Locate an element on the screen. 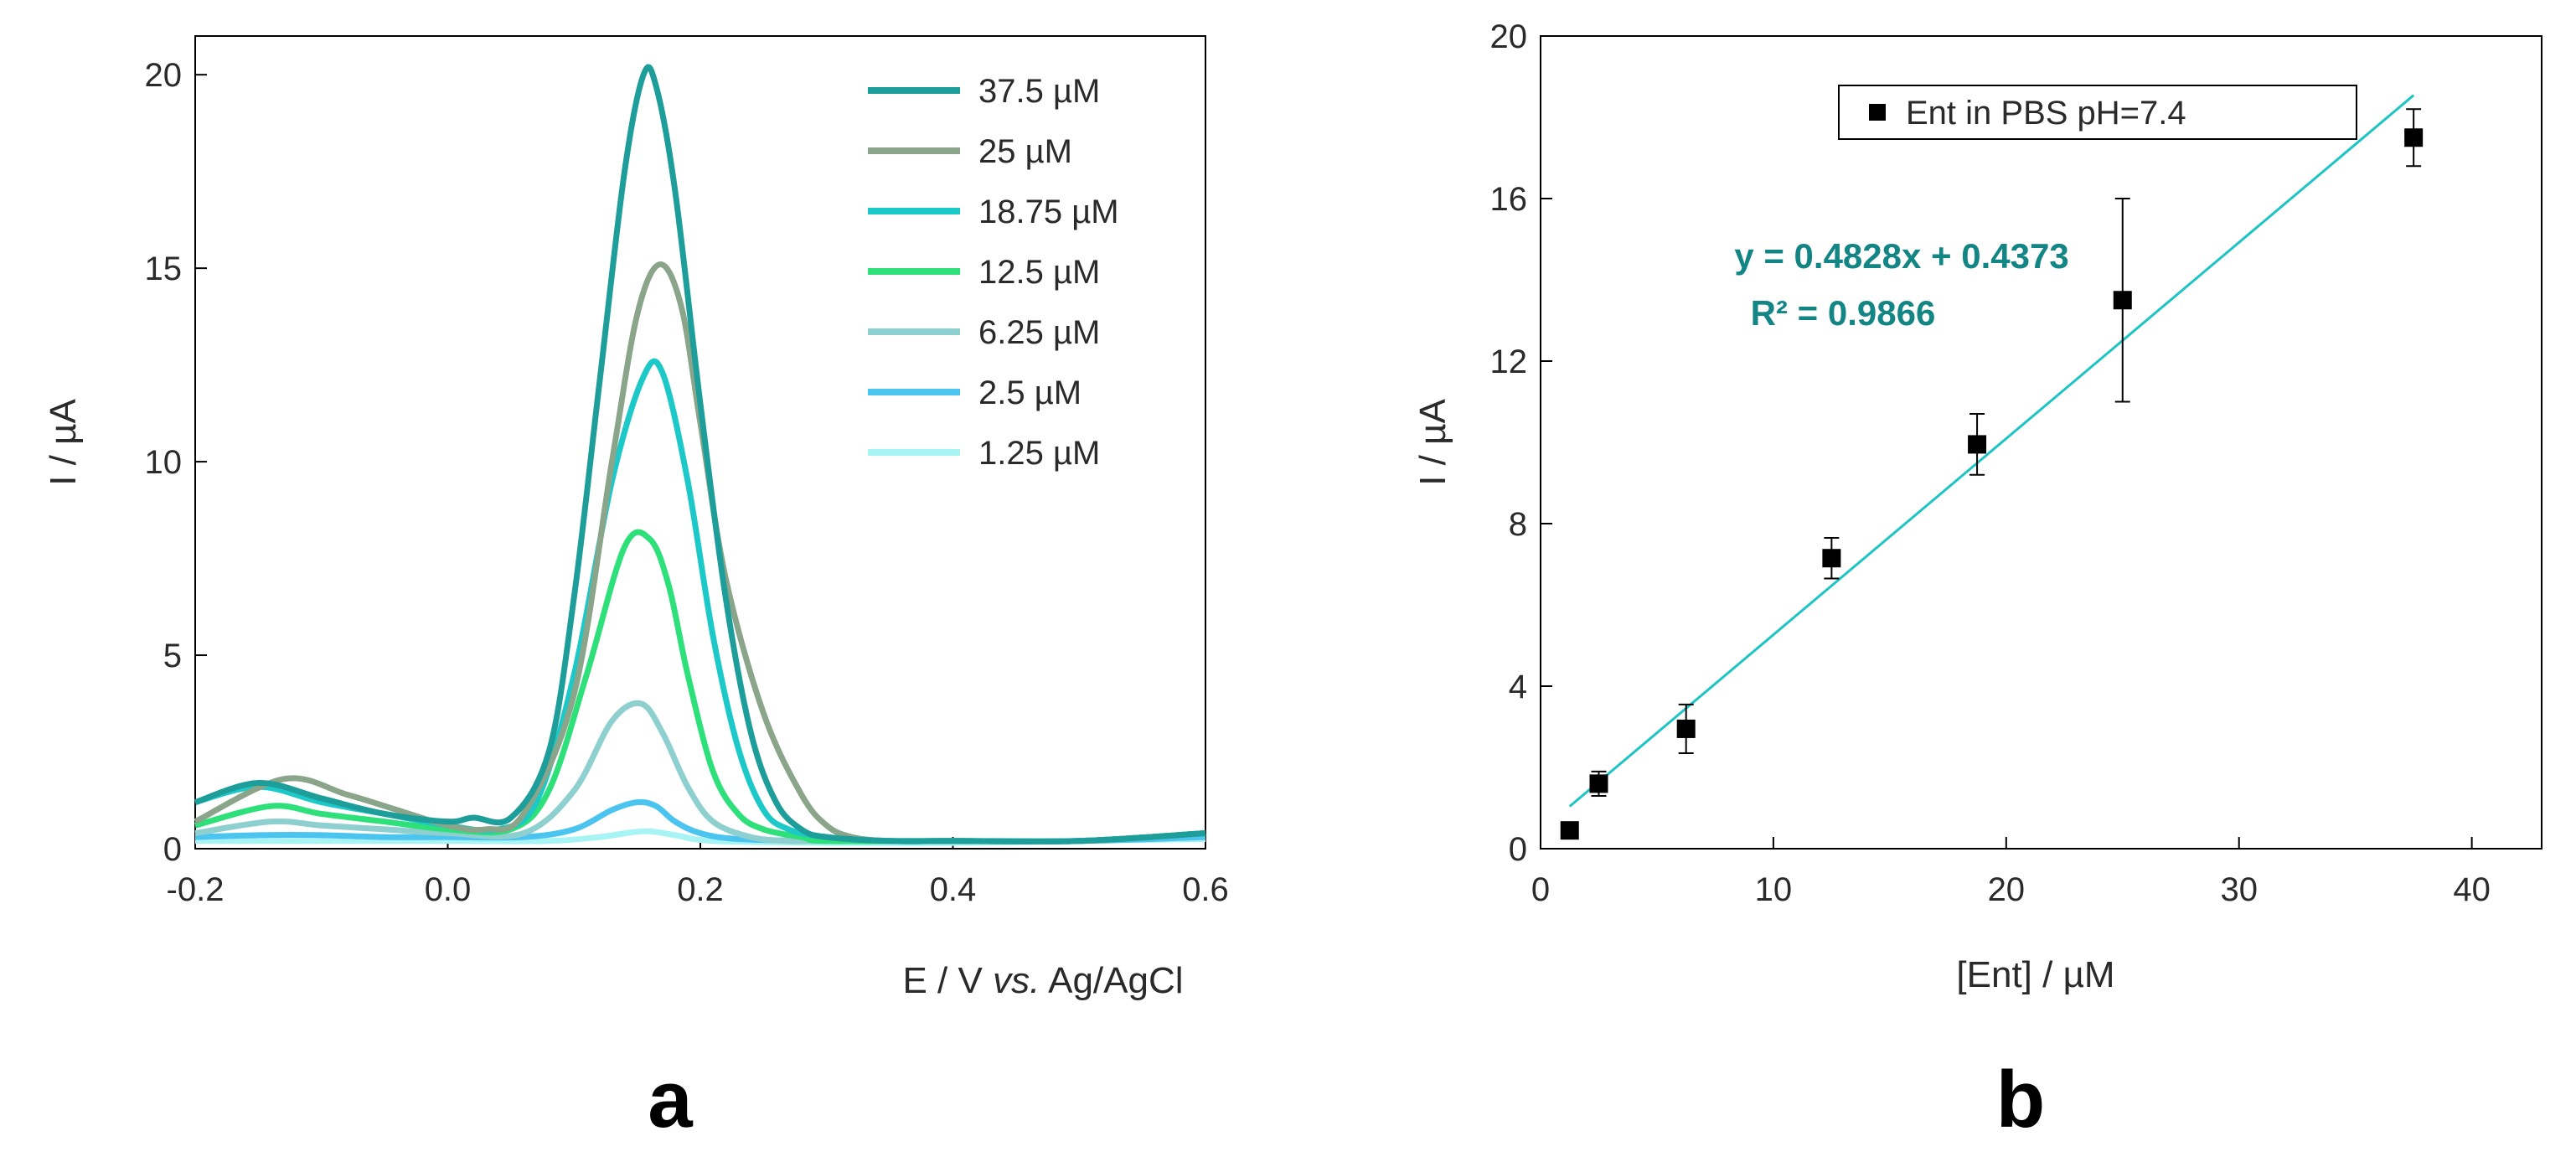 This screenshot has width=2576, height=1157. panel-a-letter: a is located at coordinates (670, 1099).